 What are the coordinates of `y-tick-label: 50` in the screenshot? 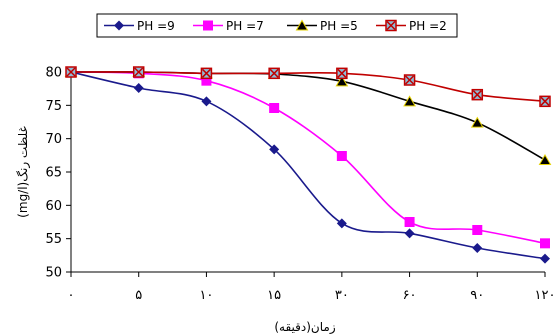 It's located at (53, 273).